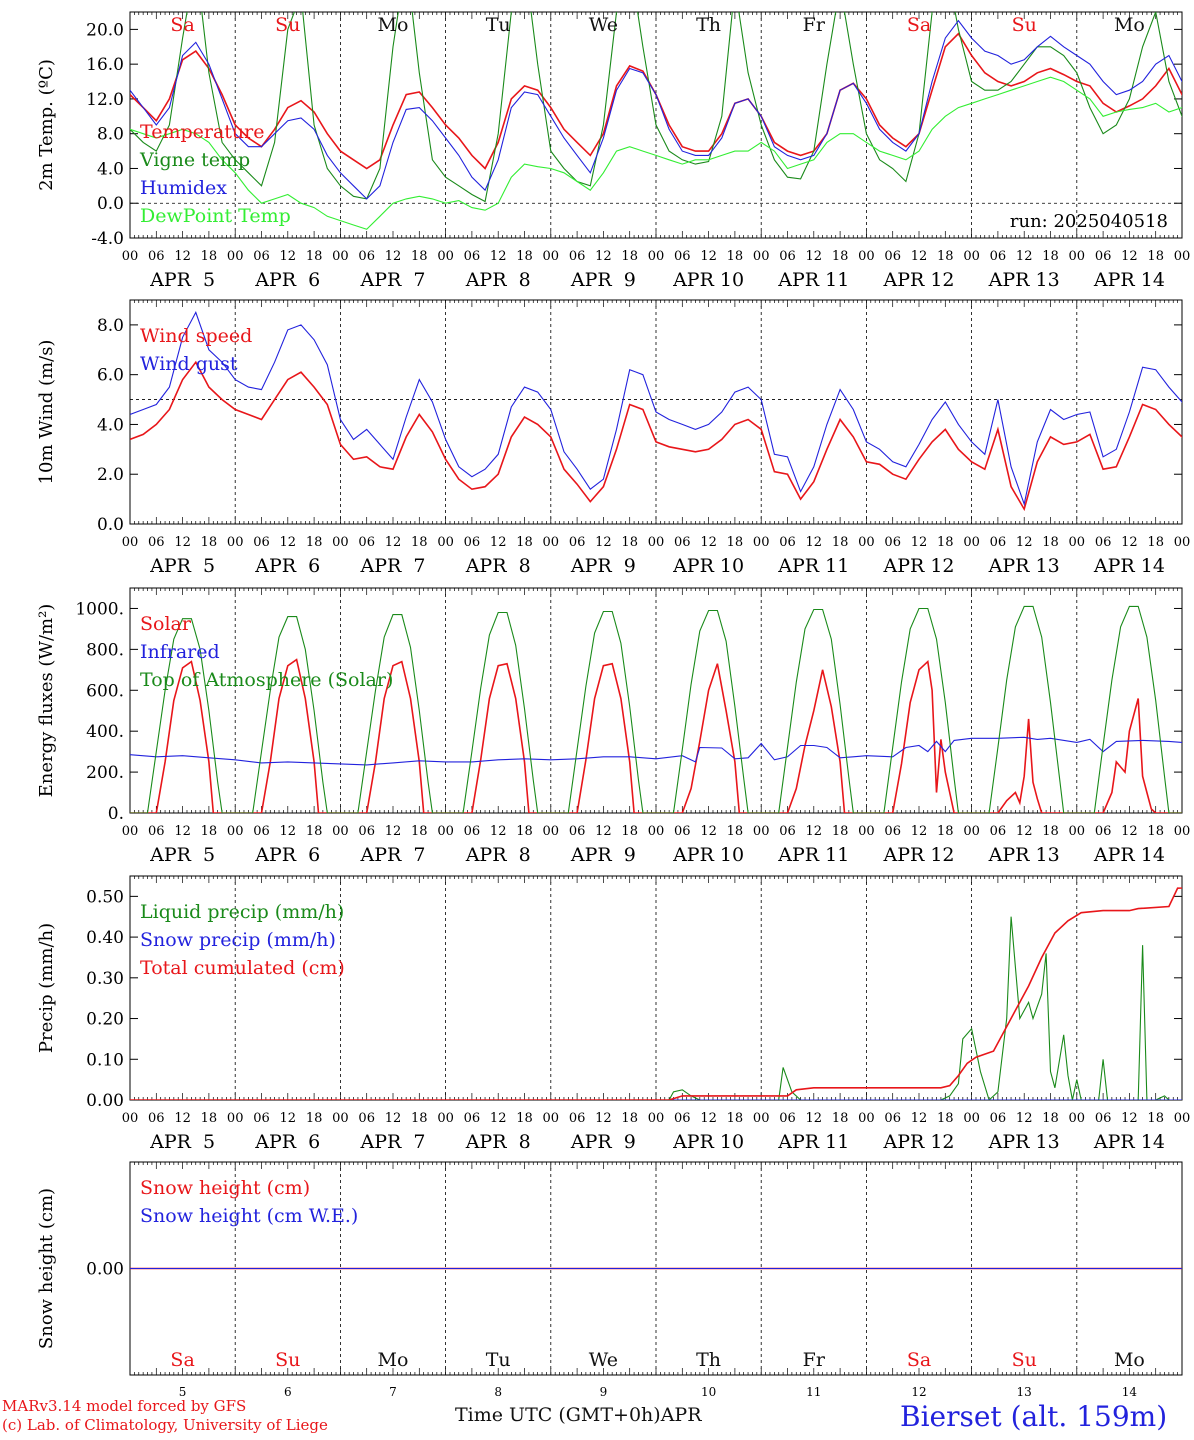 This screenshot has height=1440, width=1194. I want to click on day-name-label: Tu, so click(498, 1360).